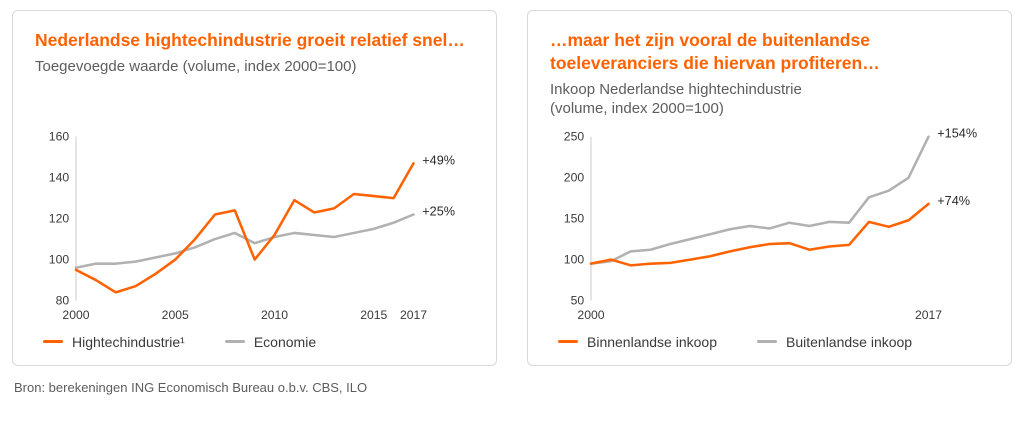  What do you see at coordinates (953, 201) in the screenshot?
I see `series-end-label: +74%` at bounding box center [953, 201].